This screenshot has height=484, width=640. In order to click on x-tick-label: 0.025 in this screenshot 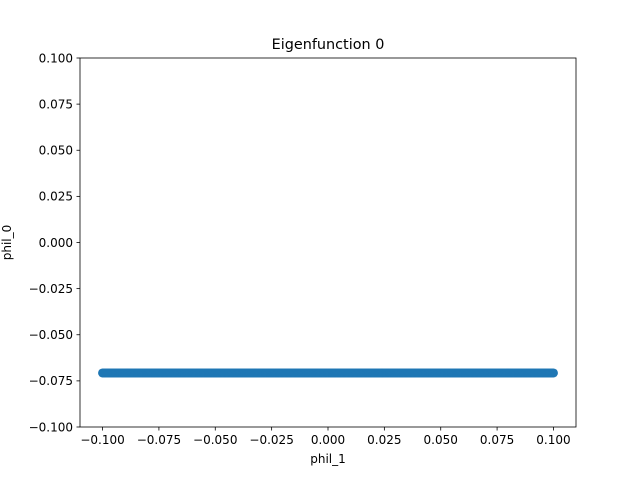, I will do `click(384, 440)`.